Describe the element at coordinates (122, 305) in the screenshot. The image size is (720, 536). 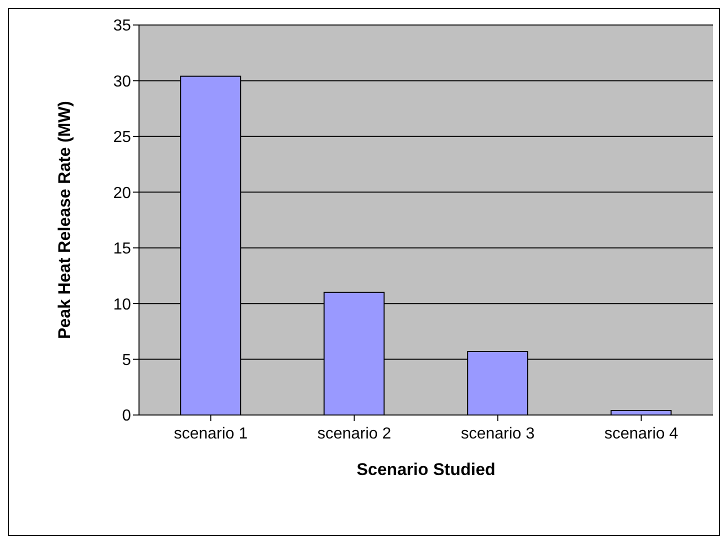
I see `y-tick-label: 10` at that location.